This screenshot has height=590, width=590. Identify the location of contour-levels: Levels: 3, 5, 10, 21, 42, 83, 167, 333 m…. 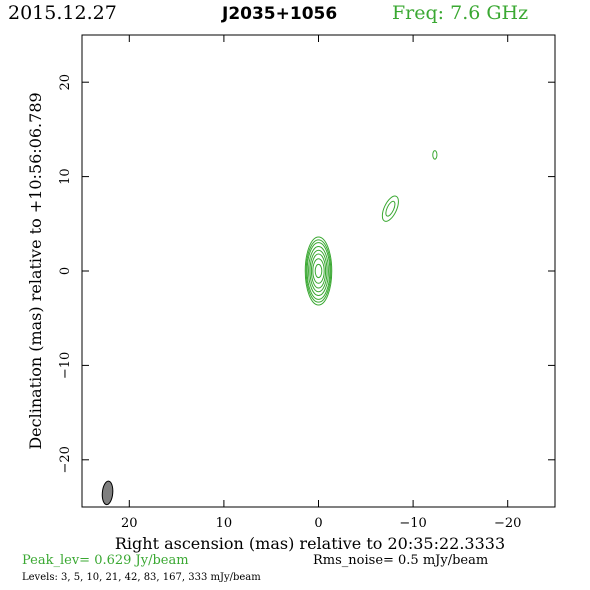
(141, 577).